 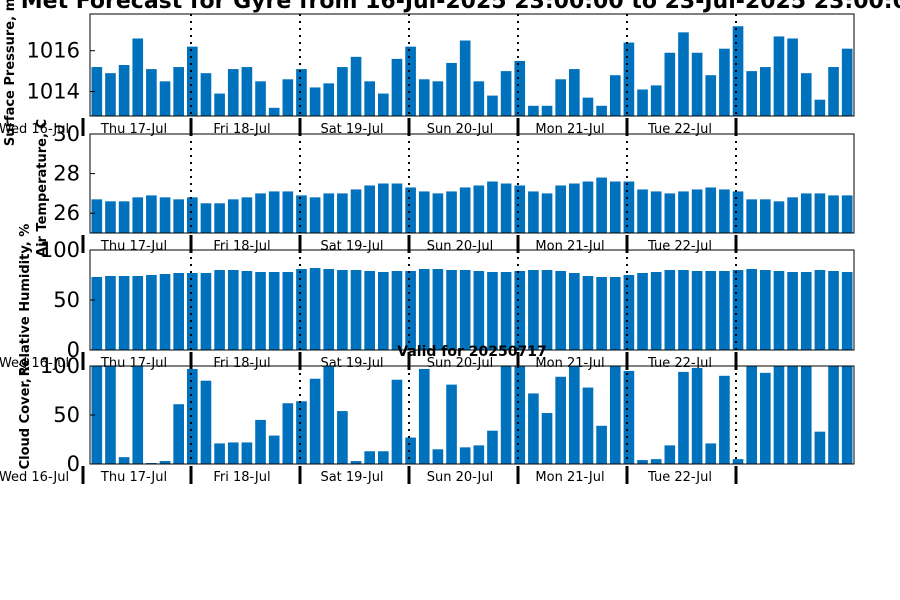 What do you see at coordinates (10, 73) in the screenshot?
I see `y-axis-label: Surface Pressure, m` at bounding box center [10, 73].